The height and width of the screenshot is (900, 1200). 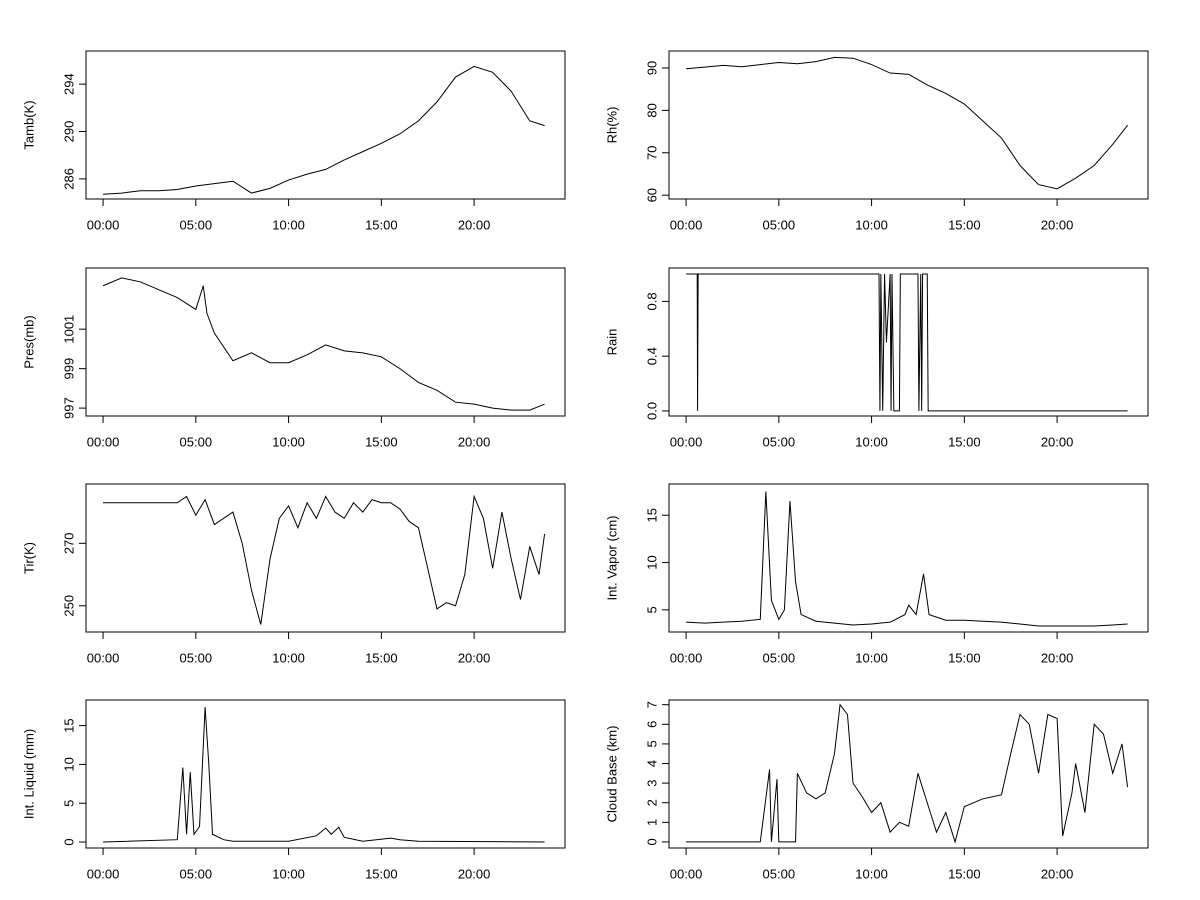 What do you see at coordinates (68, 543) in the screenshot?
I see `y-tick-label: 270` at bounding box center [68, 543].